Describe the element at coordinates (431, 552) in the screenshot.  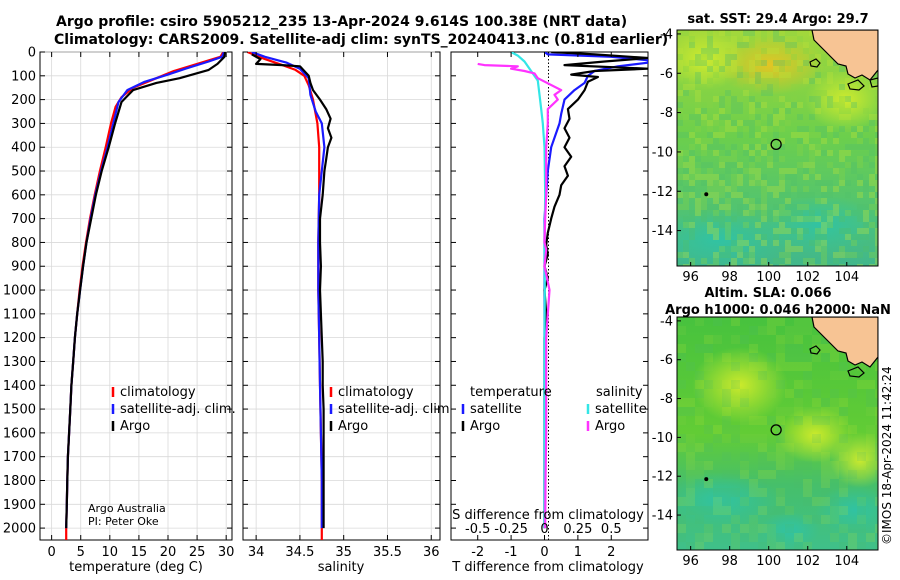
I see `x-tick-label: 36` at that location.